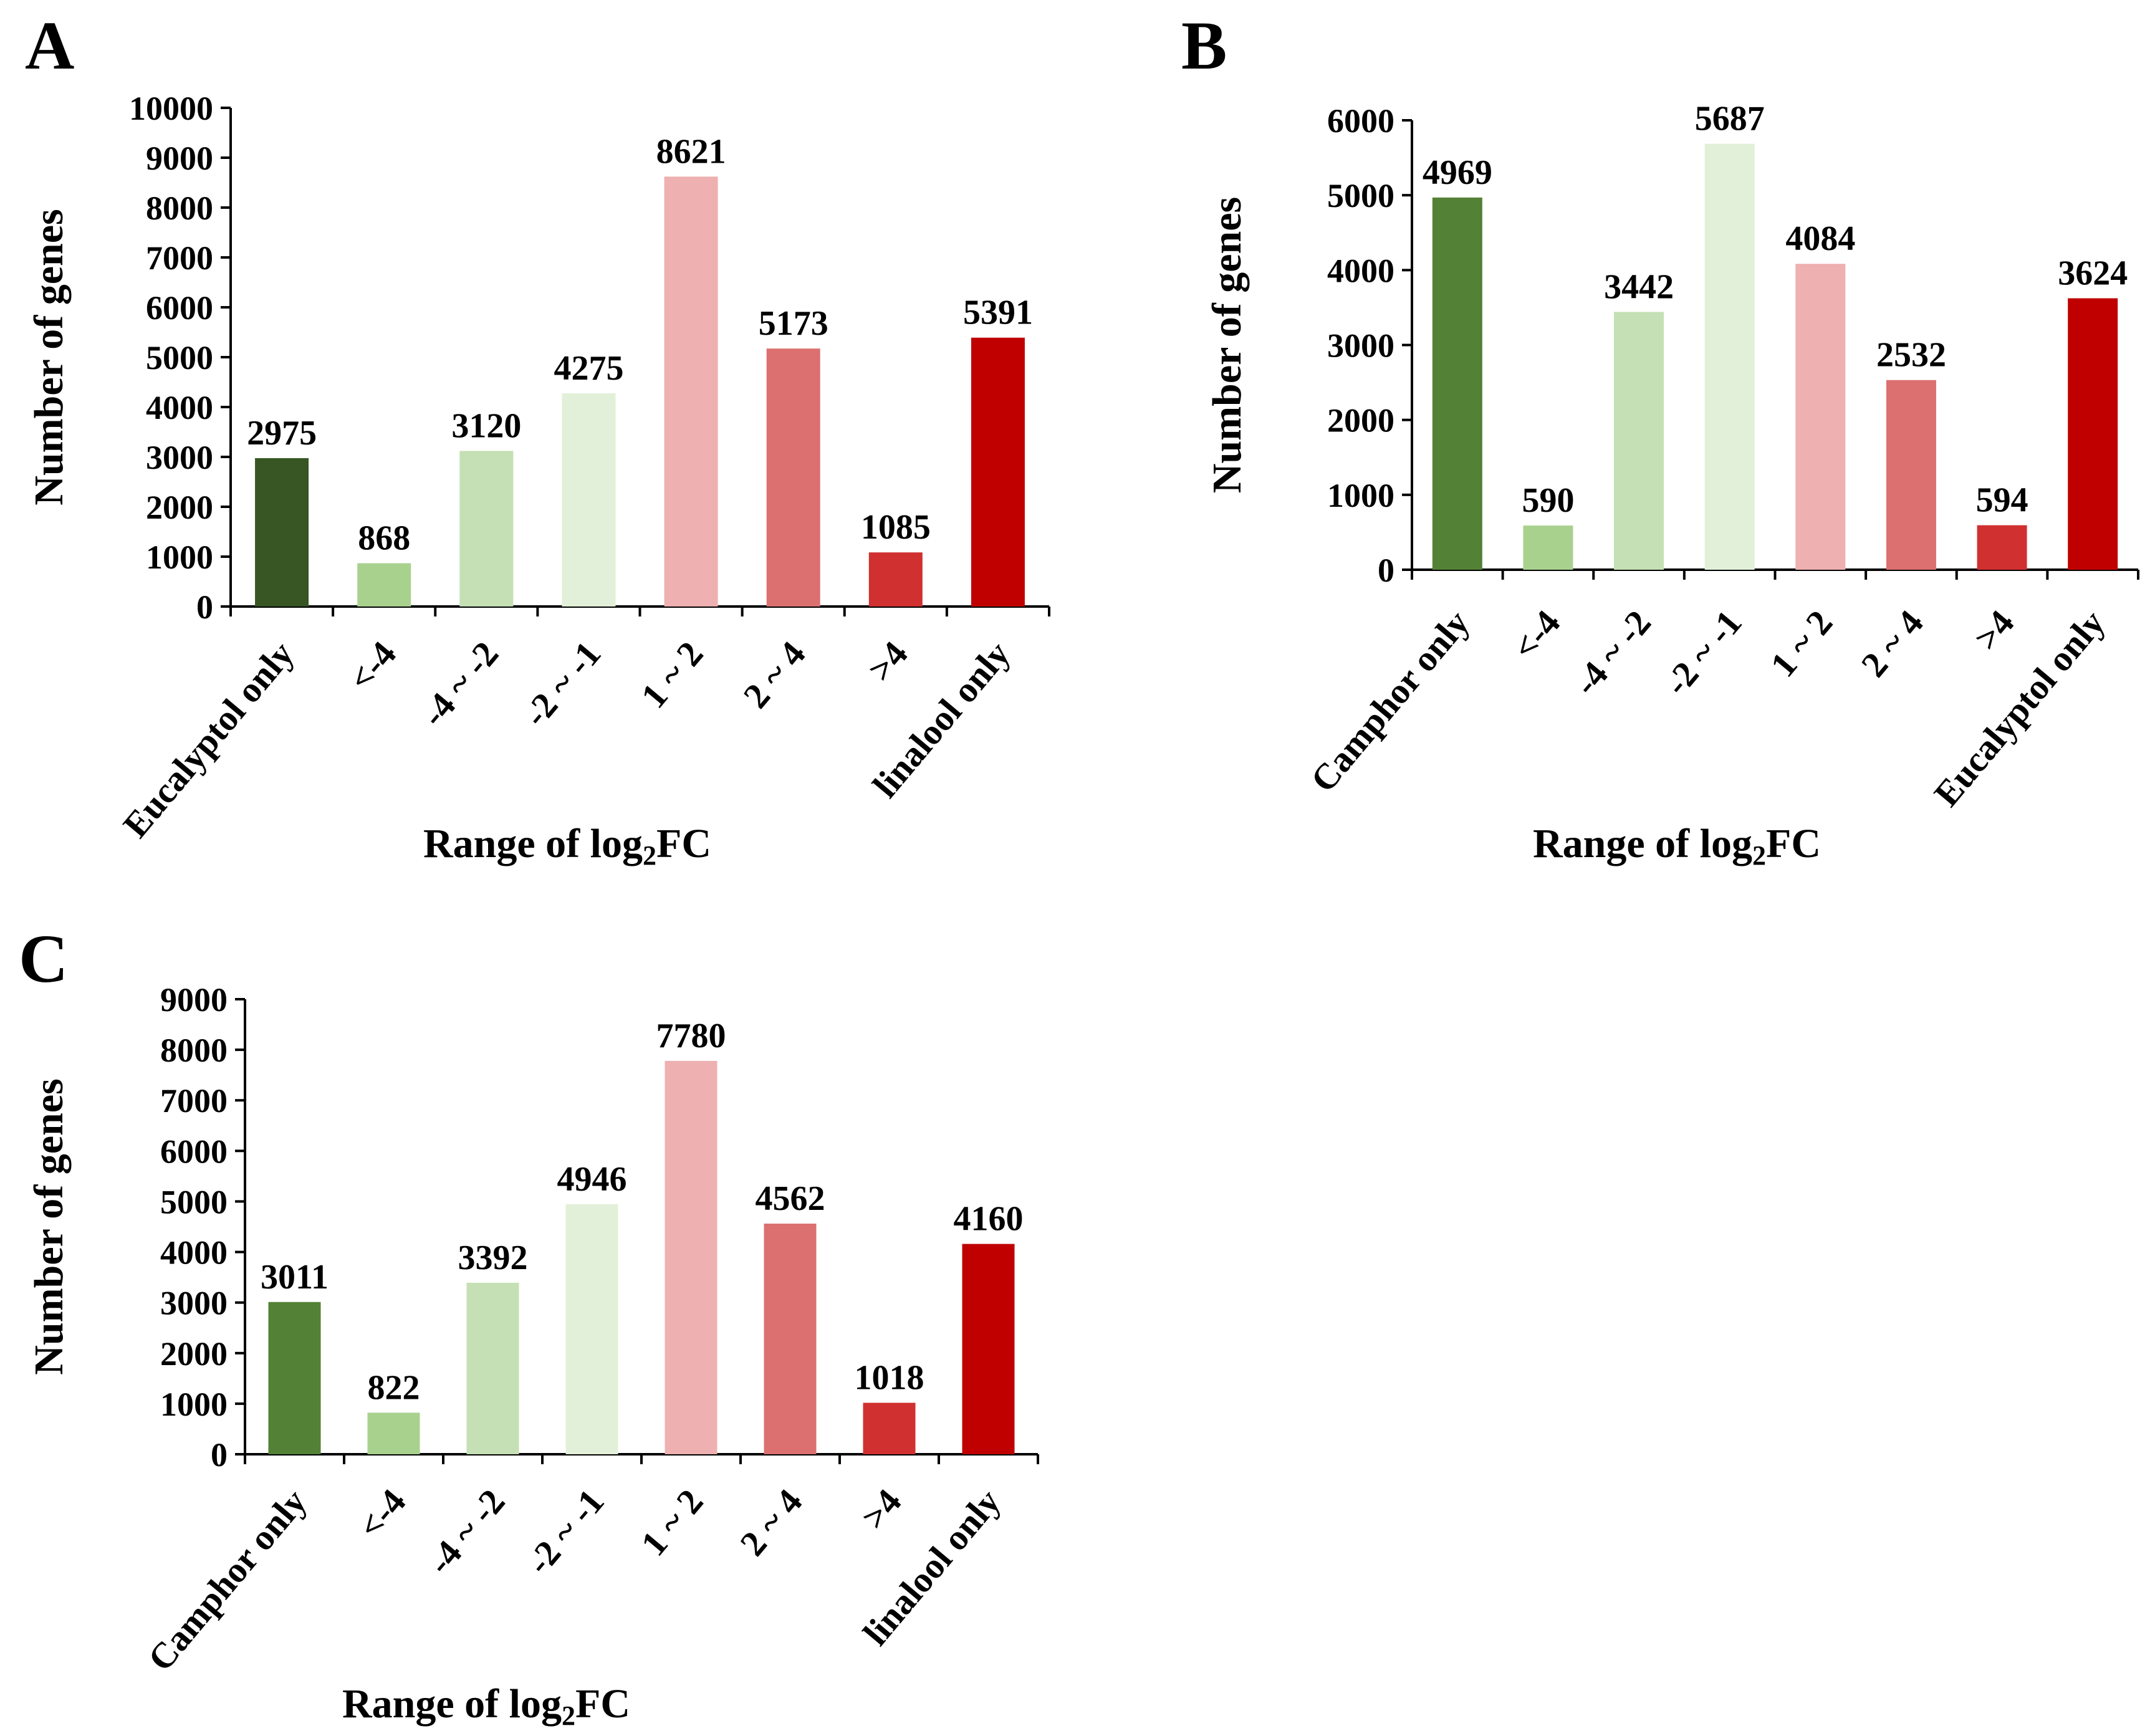 This screenshot has width=2155, height=1736. What do you see at coordinates (171, 108) in the screenshot?
I see `y-tick-label: 10000` at bounding box center [171, 108].